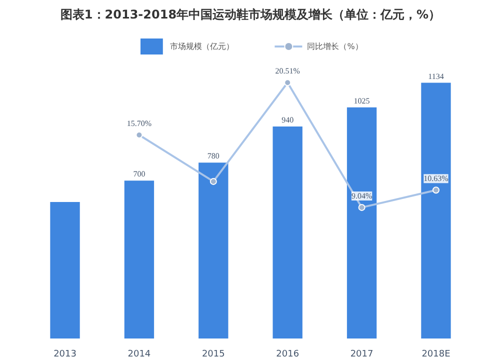 This screenshot has width=500, height=362. What do you see at coordinates (139, 174) in the screenshot?
I see `data-label: 700` at bounding box center [139, 174].